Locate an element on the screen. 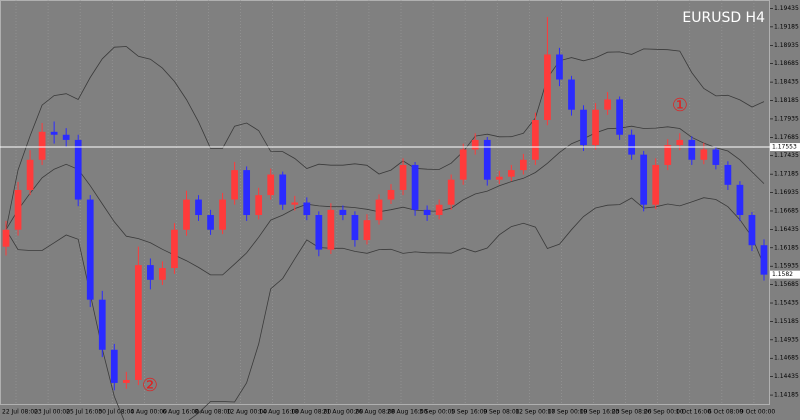 The height and width of the screenshot is (420, 800). x-tick-label: 9 Oct 00:00 is located at coordinates (757, 412).